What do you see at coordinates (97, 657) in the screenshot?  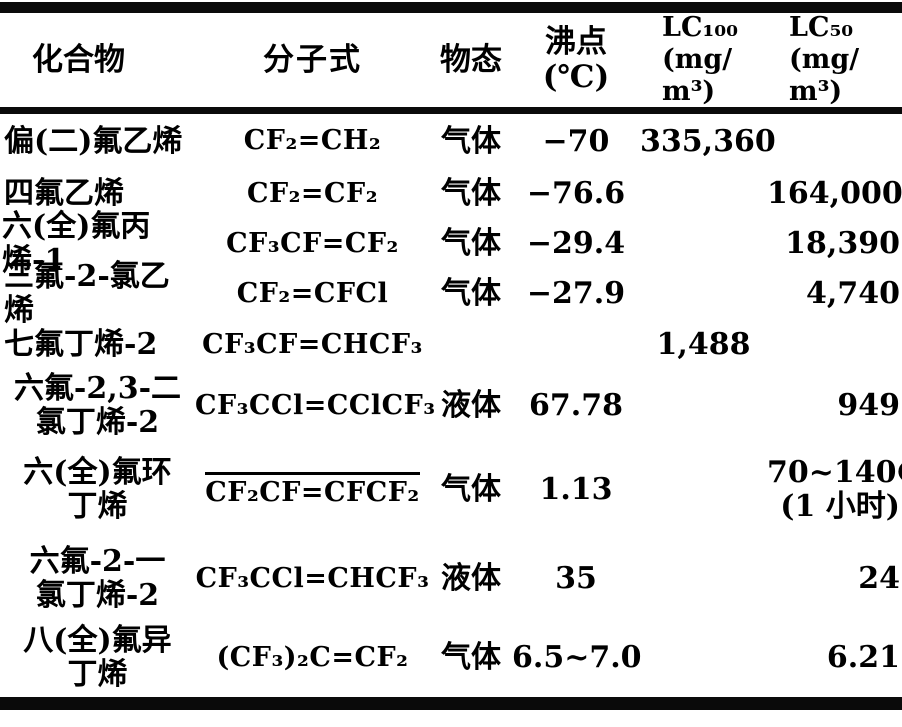 I see `cell-compound: 八(全)氟异 丁烯` at bounding box center [97, 657].